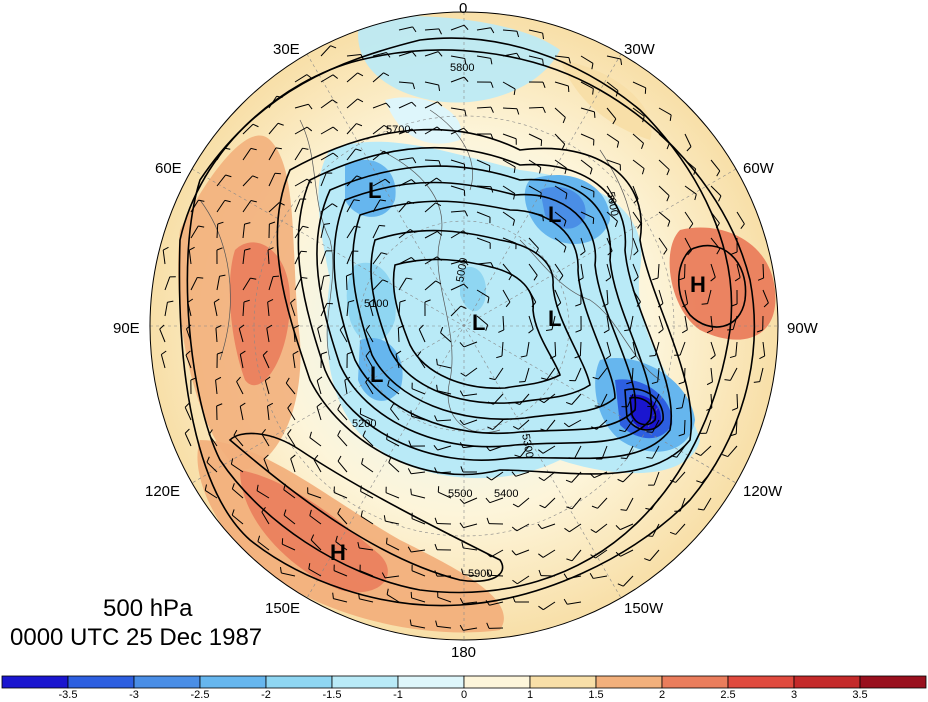 This screenshot has width=928, height=702. I want to click on colorbar-tick-label: 0, so click(464, 695).